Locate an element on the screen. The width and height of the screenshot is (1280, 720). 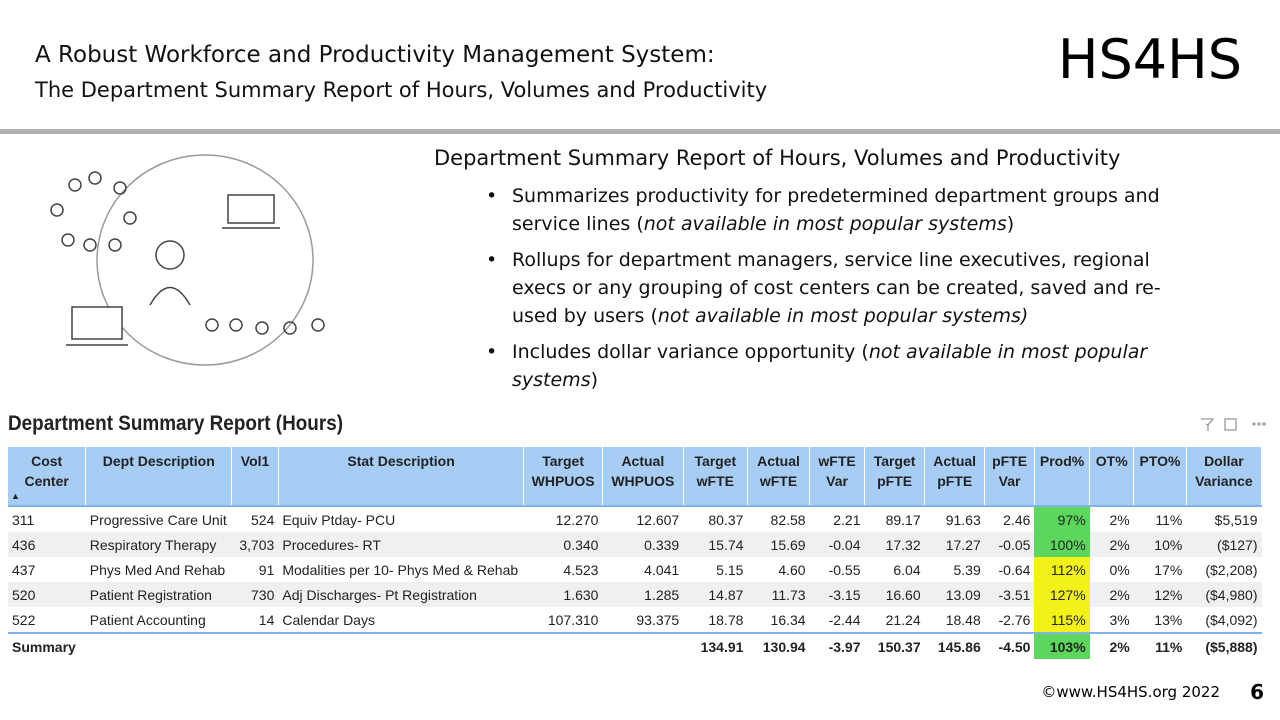
cell: ($4,092) is located at coordinates (1231, 619).